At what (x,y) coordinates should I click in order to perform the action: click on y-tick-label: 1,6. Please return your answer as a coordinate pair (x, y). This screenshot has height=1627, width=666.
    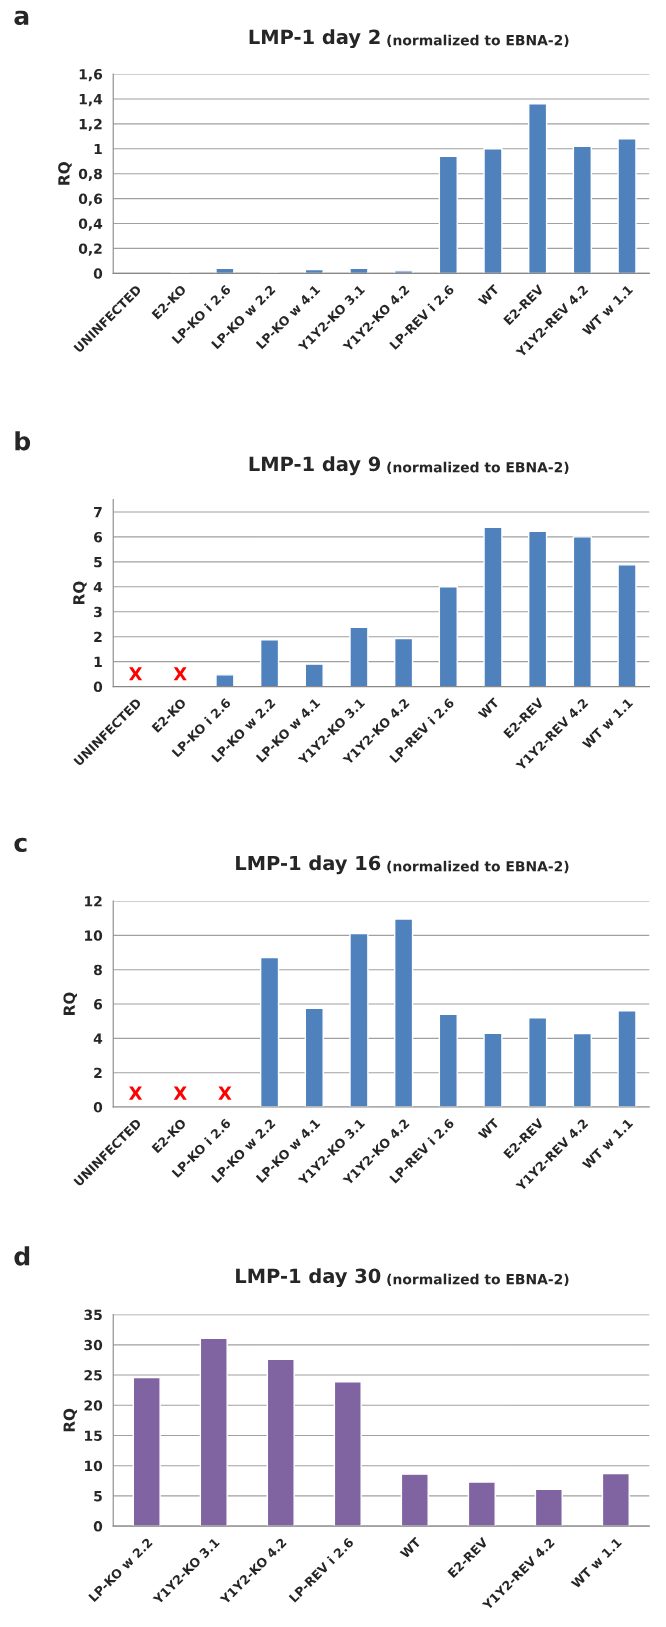
    Looking at the image, I should click on (91, 75).